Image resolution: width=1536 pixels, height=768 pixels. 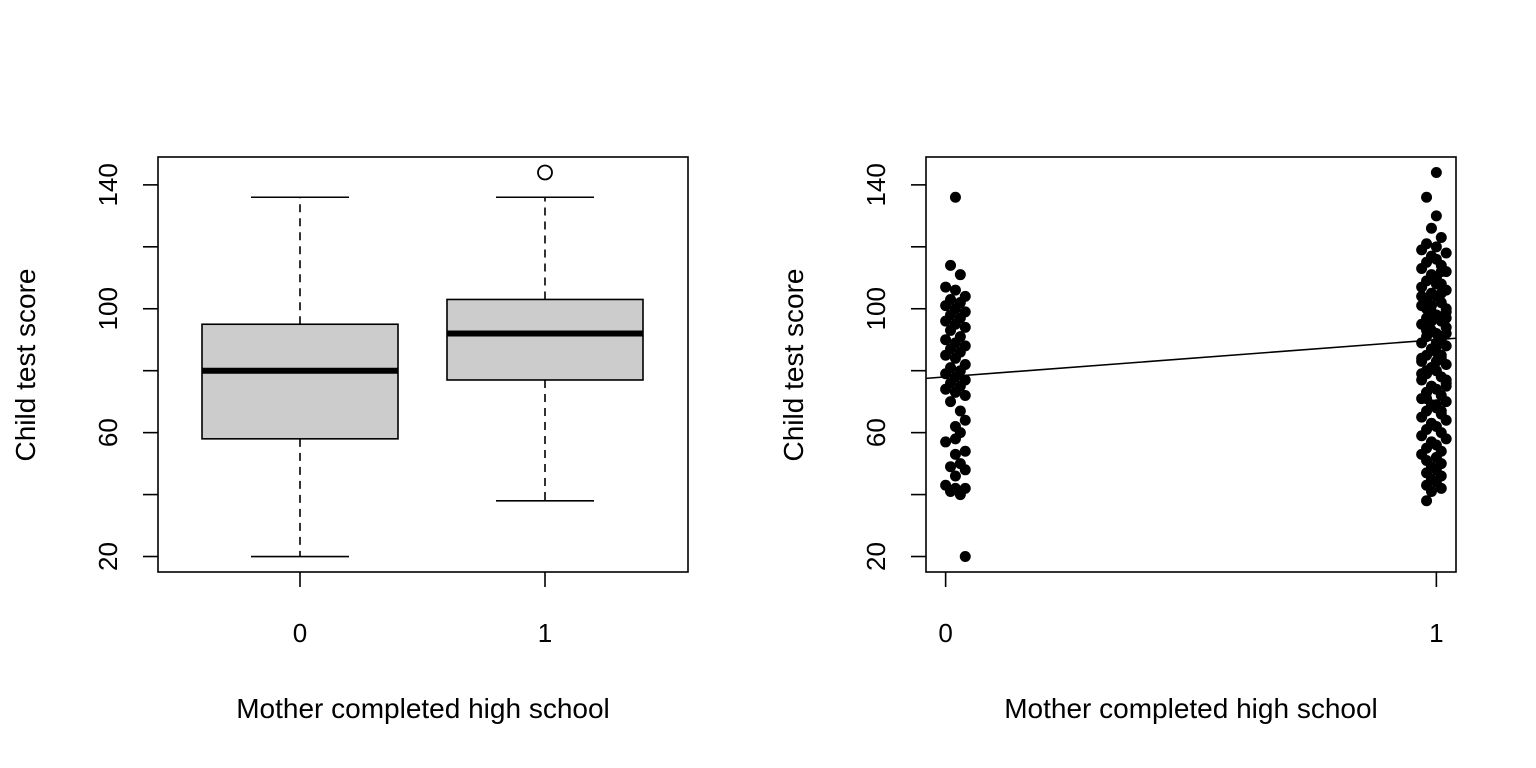 I want to click on scatter-y-tick-label-20: 20, so click(x=876, y=556).